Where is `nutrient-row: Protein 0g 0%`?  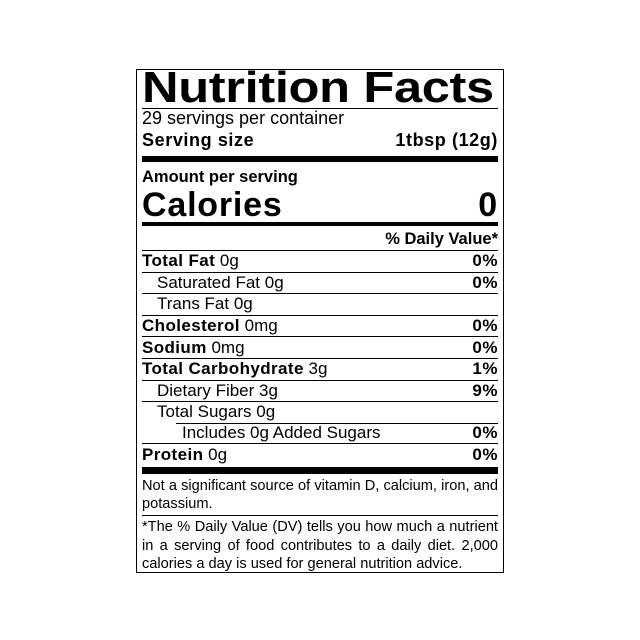 nutrient-row: Protein 0g 0% is located at coordinates (320, 454).